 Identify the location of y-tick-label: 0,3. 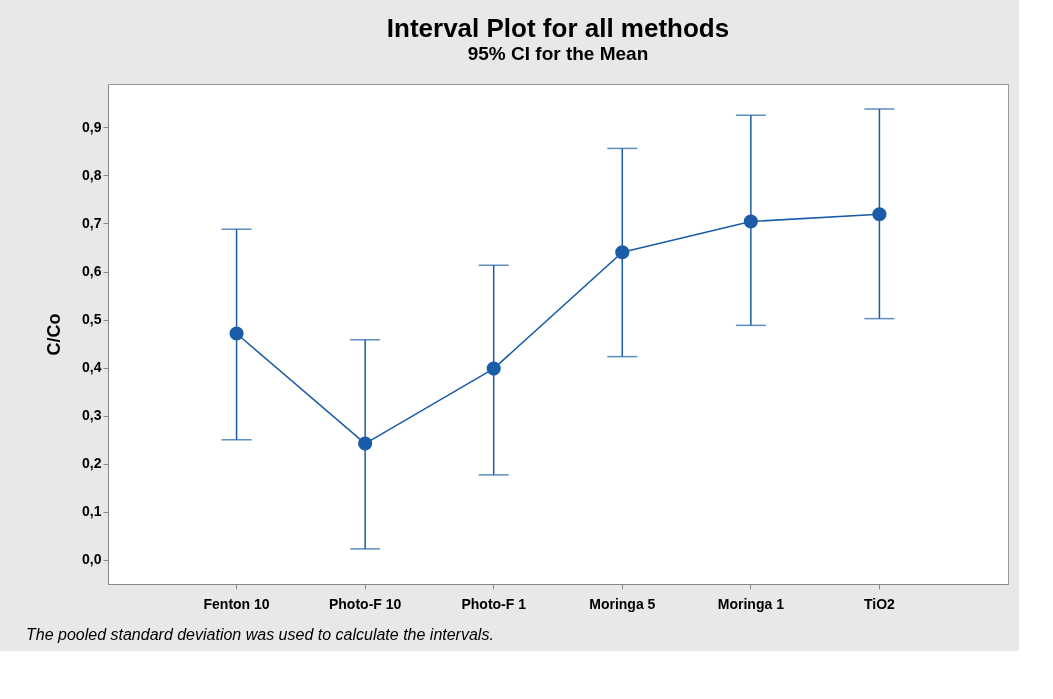
(92, 415).